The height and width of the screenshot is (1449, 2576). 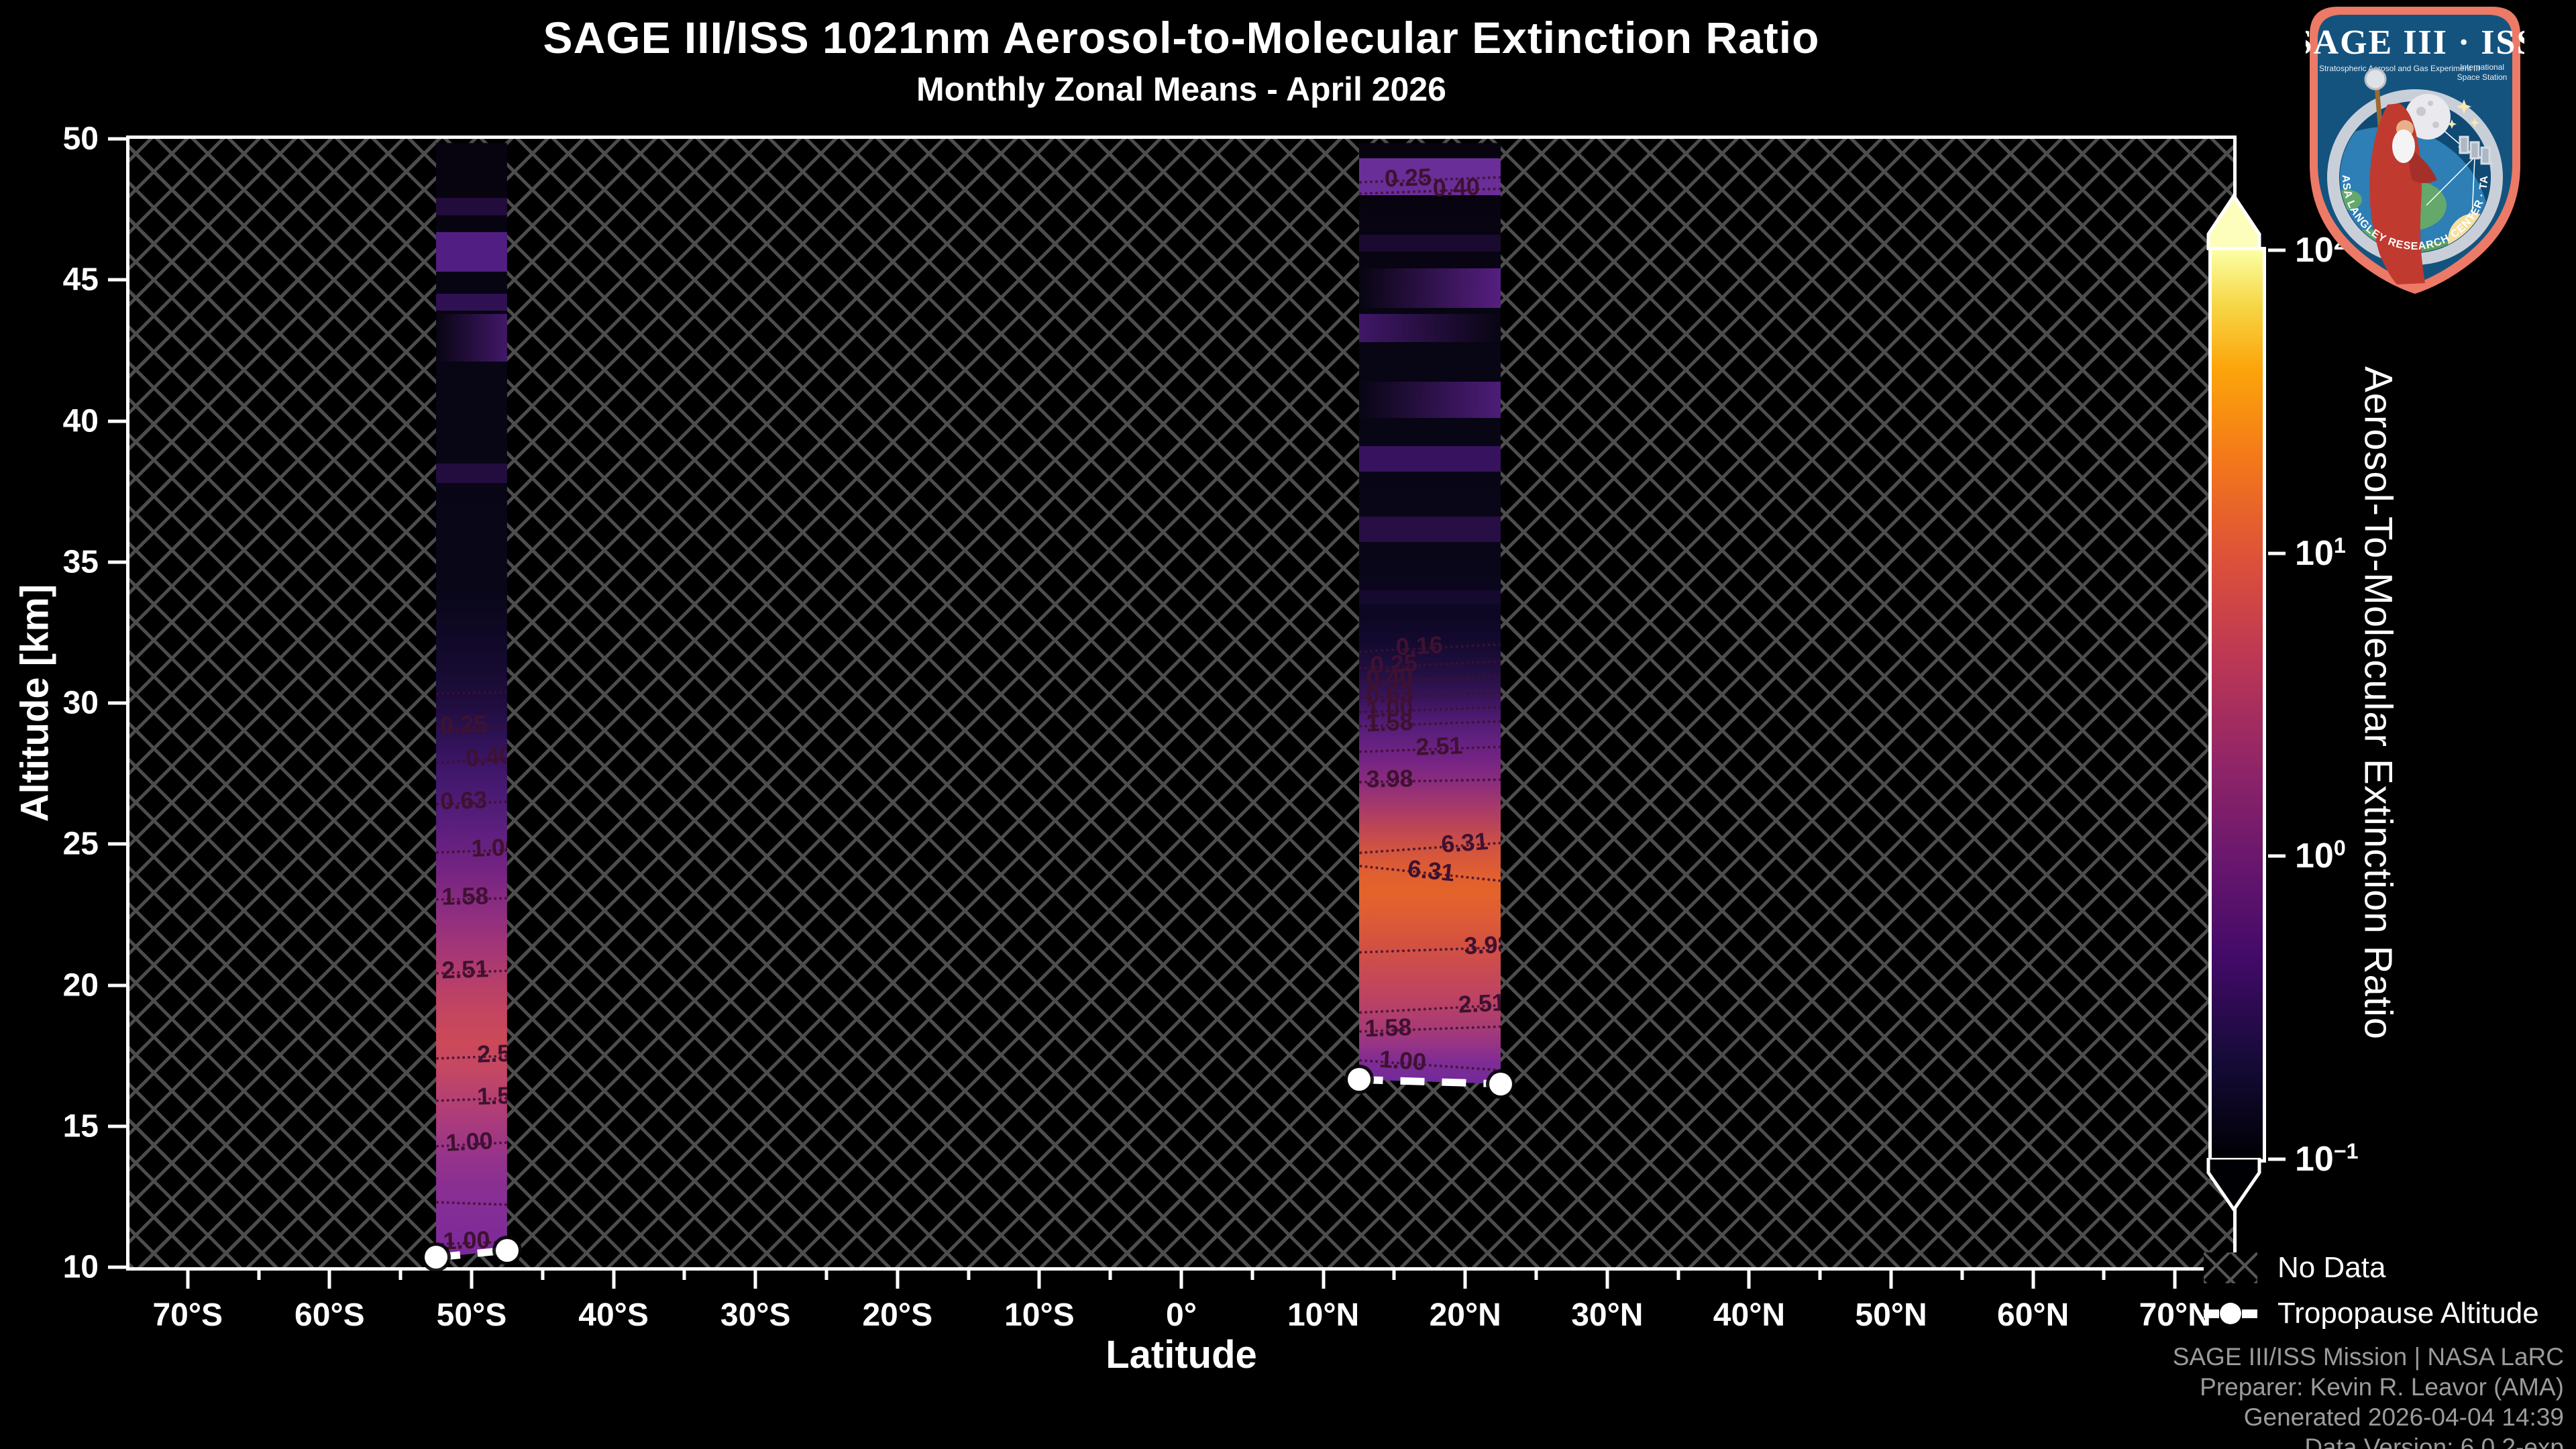 I want to click on logo-stars, so click(x=2463, y=114).